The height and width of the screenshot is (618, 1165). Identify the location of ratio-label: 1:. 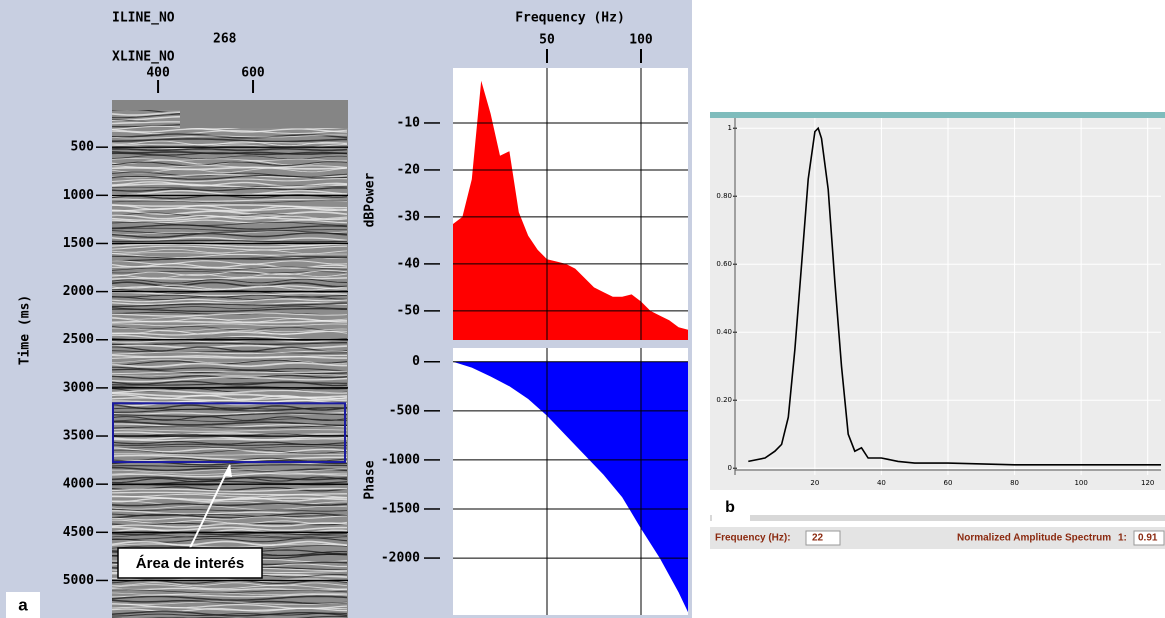
(1122, 538).